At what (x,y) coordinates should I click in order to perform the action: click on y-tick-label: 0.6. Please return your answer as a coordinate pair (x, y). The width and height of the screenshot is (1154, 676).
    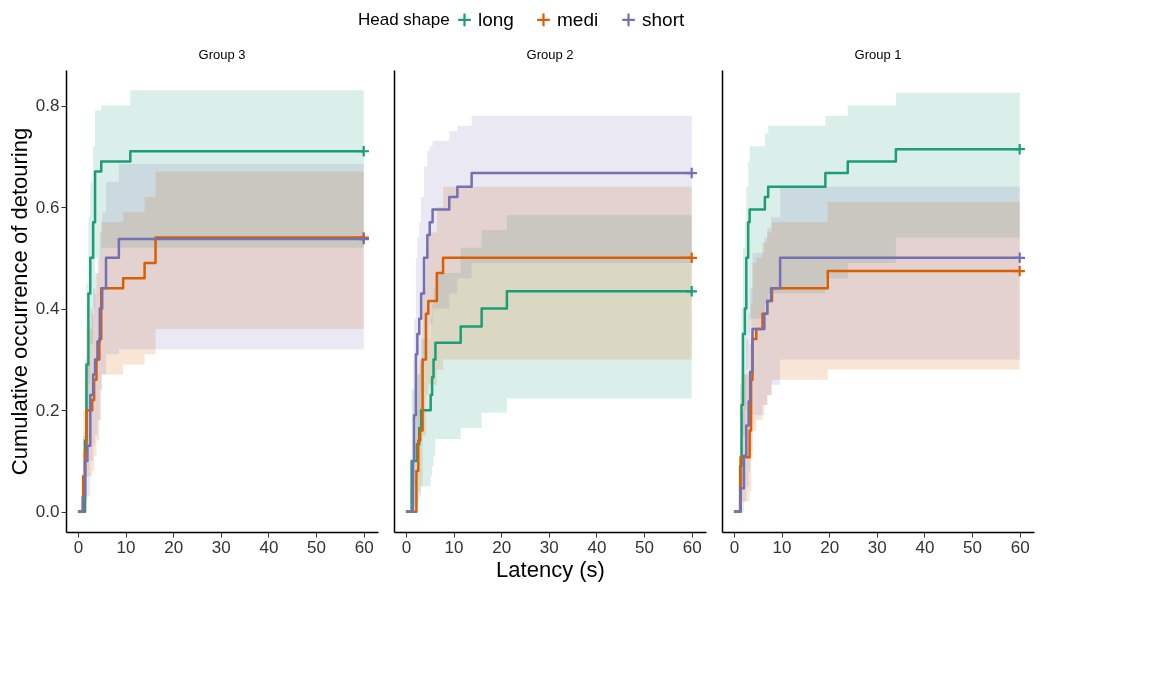
    Looking at the image, I should click on (47, 207).